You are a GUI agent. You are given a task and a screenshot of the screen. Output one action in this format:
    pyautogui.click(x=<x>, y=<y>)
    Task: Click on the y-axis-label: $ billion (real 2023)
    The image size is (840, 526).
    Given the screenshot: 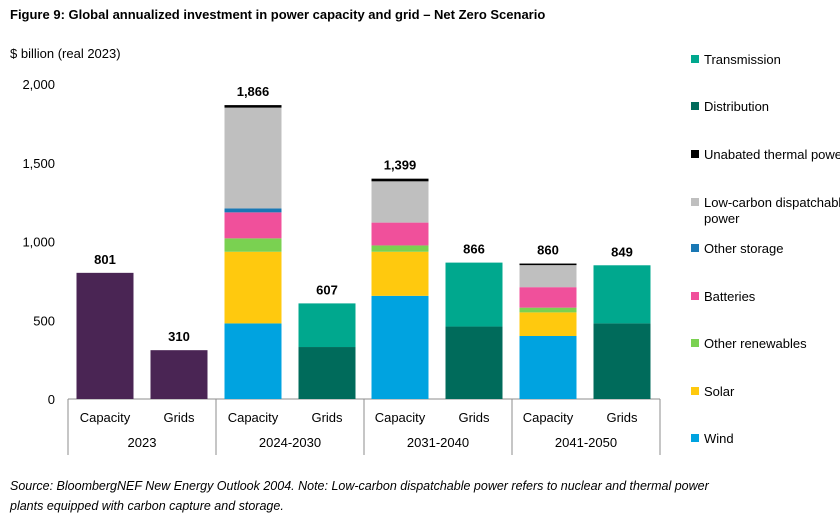 What is the action you would take?
    pyautogui.click(x=65, y=53)
    